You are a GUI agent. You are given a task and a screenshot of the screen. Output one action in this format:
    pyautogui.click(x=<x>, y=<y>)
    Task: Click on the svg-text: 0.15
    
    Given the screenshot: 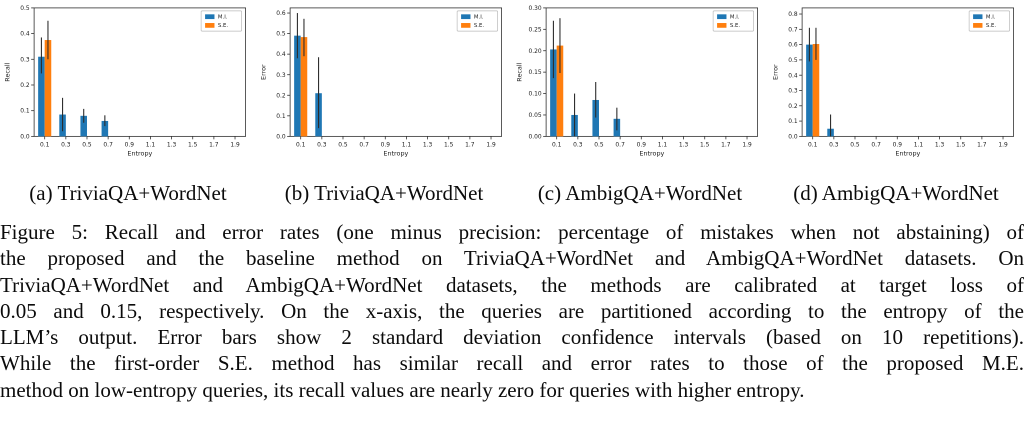 What is the action you would take?
    pyautogui.click(x=535, y=73)
    